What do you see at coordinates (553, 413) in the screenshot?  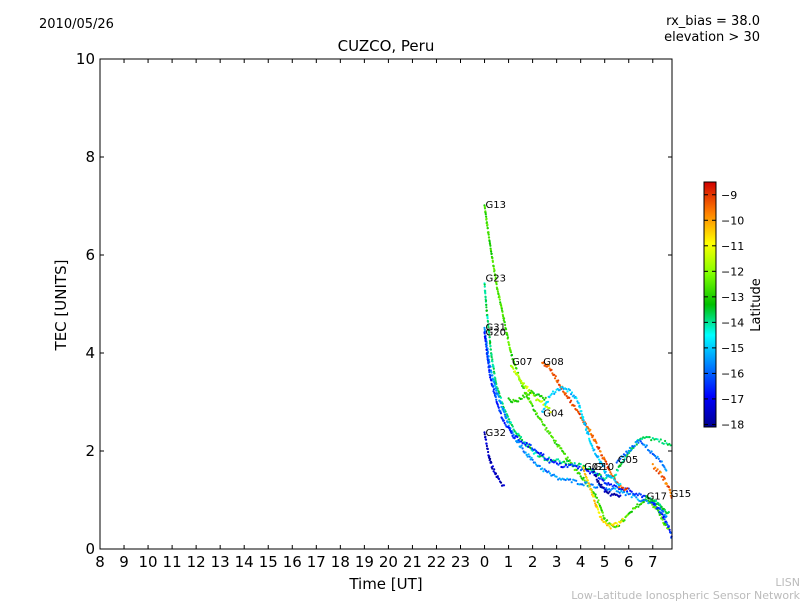 I see `satellite-label-g04: G04` at bounding box center [553, 413].